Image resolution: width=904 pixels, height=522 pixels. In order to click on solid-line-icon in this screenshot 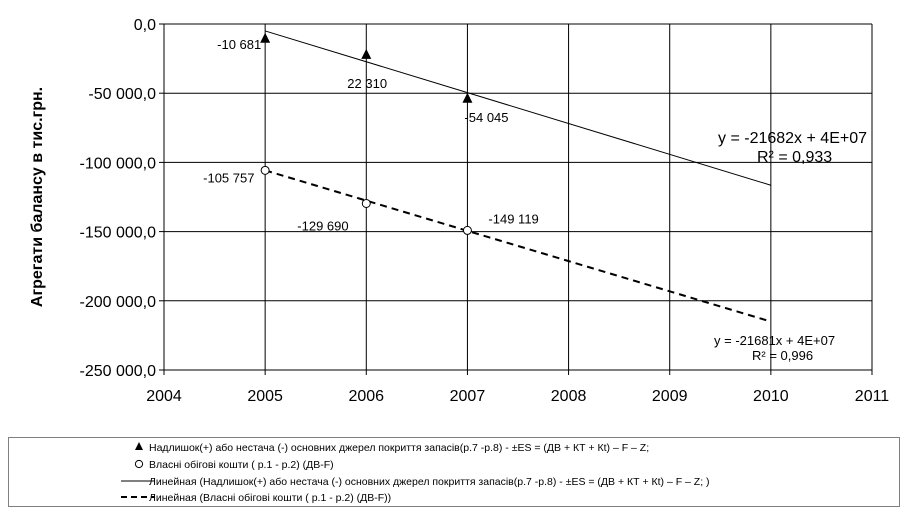, I will do `click(138, 481)`.